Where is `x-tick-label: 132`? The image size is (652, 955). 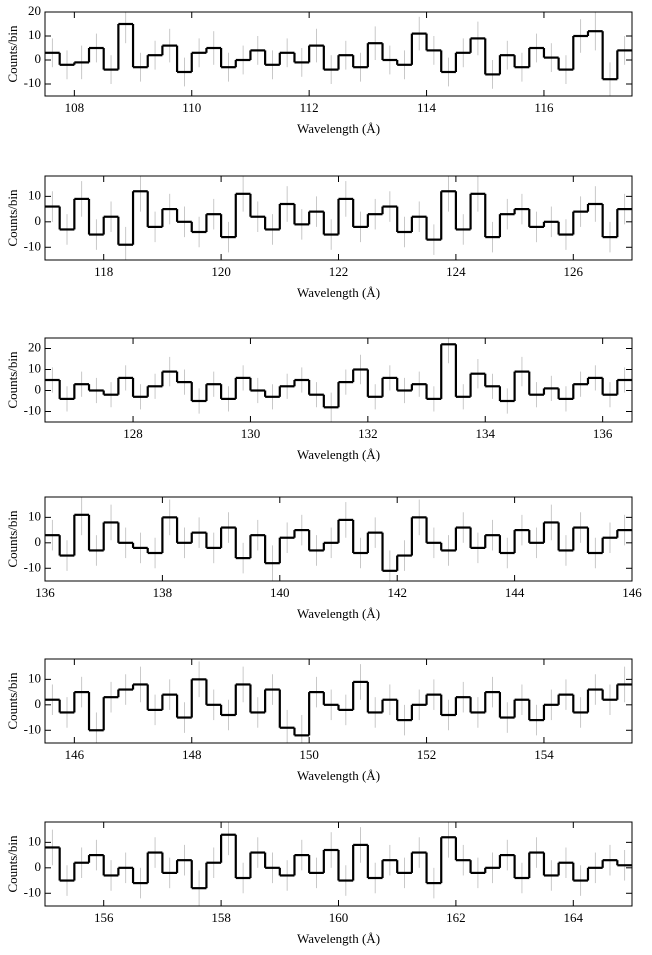 x-tick-label: 132 is located at coordinates (368, 433).